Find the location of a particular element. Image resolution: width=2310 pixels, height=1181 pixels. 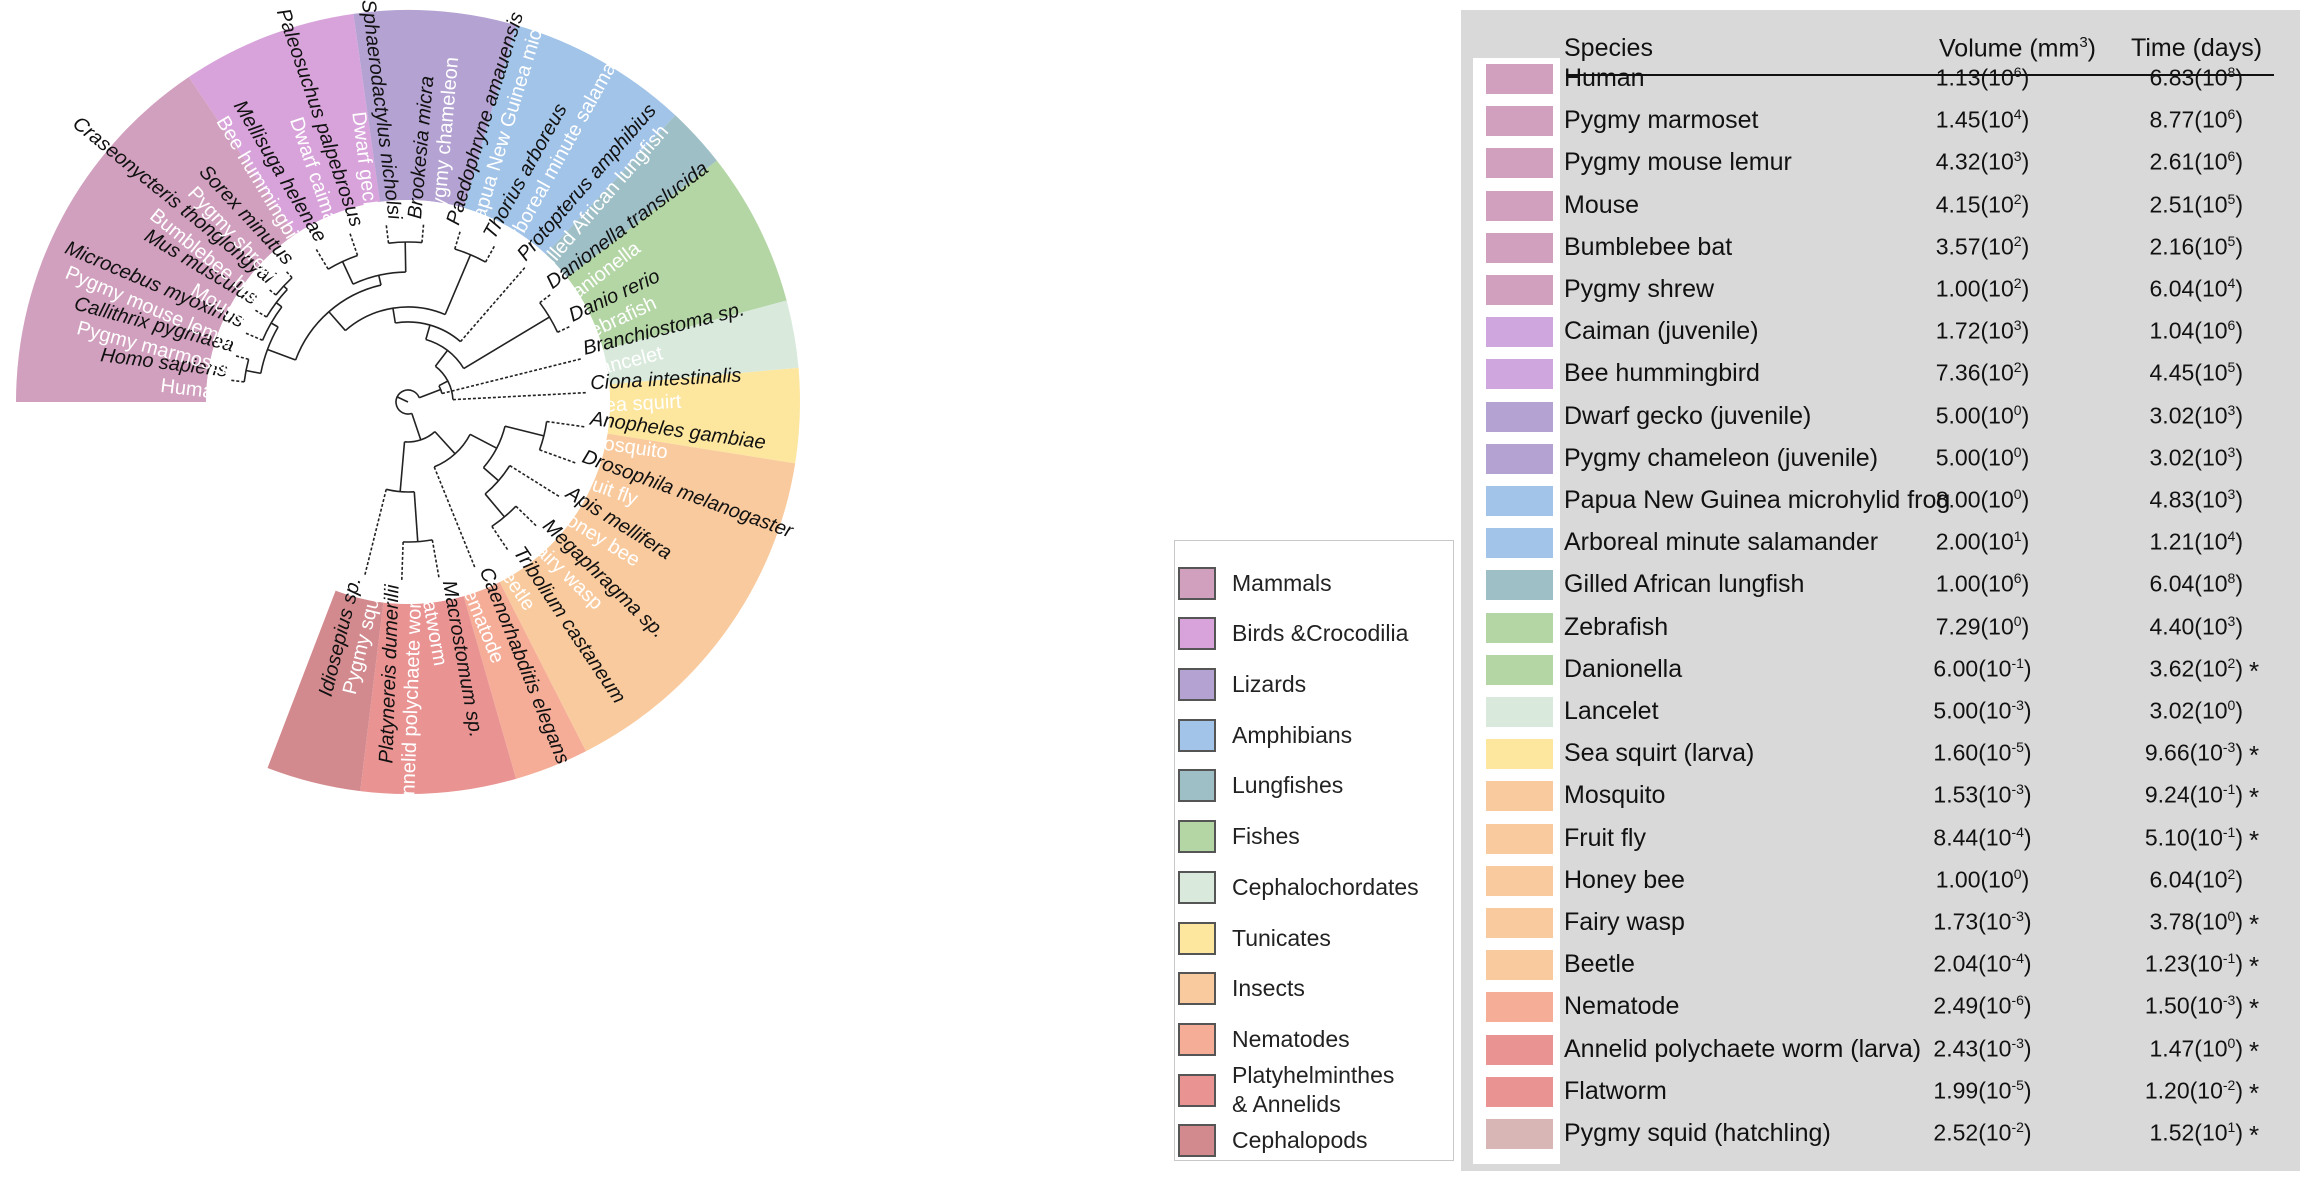

row-volume: 2.43(10-3) is located at coordinates (1982, 1048).